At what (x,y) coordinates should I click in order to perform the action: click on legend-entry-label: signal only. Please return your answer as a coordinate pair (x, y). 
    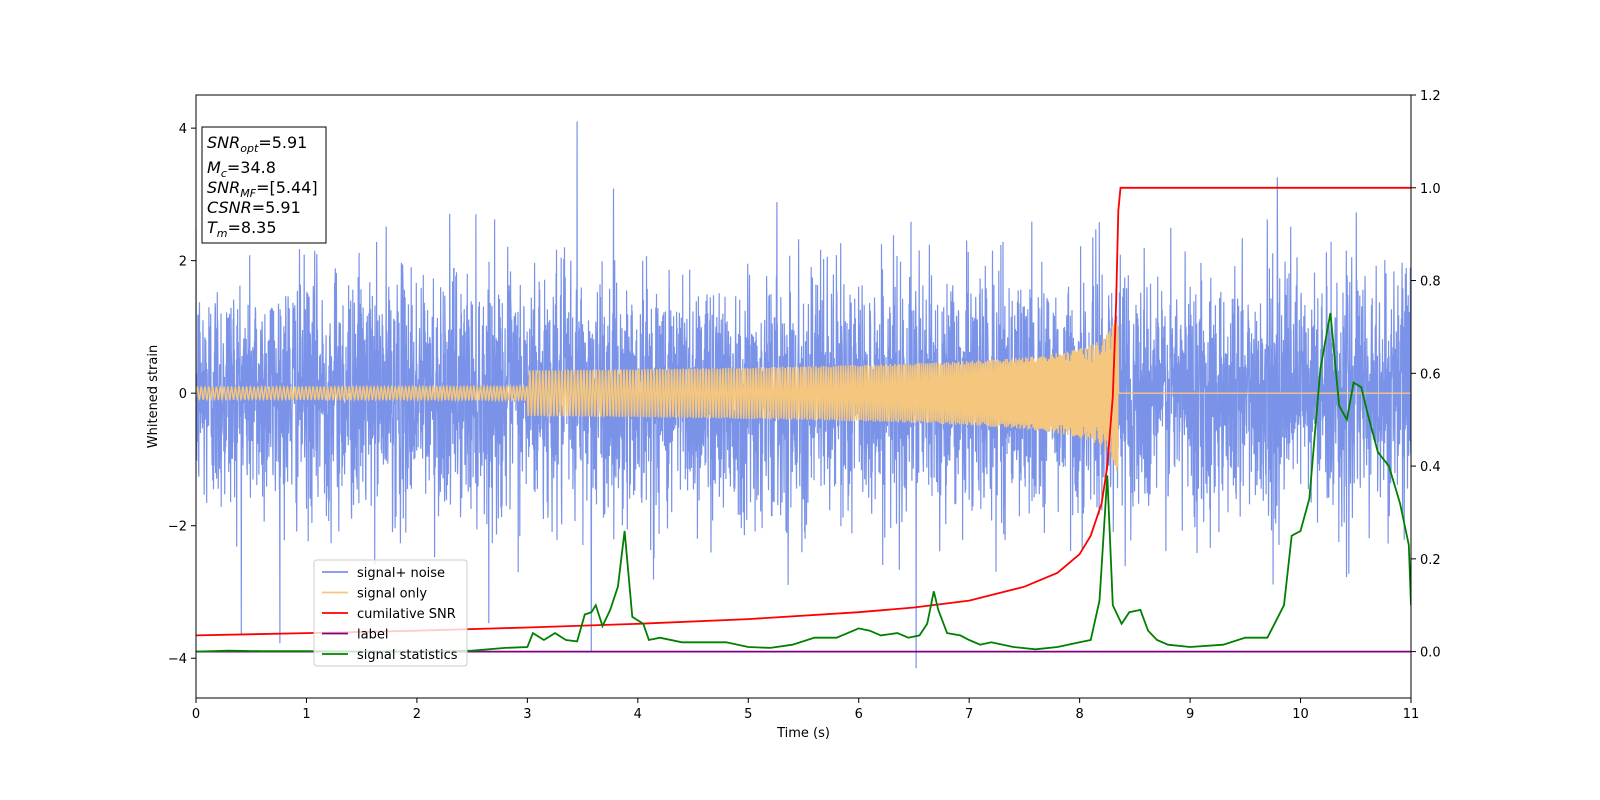
    Looking at the image, I should click on (392, 594).